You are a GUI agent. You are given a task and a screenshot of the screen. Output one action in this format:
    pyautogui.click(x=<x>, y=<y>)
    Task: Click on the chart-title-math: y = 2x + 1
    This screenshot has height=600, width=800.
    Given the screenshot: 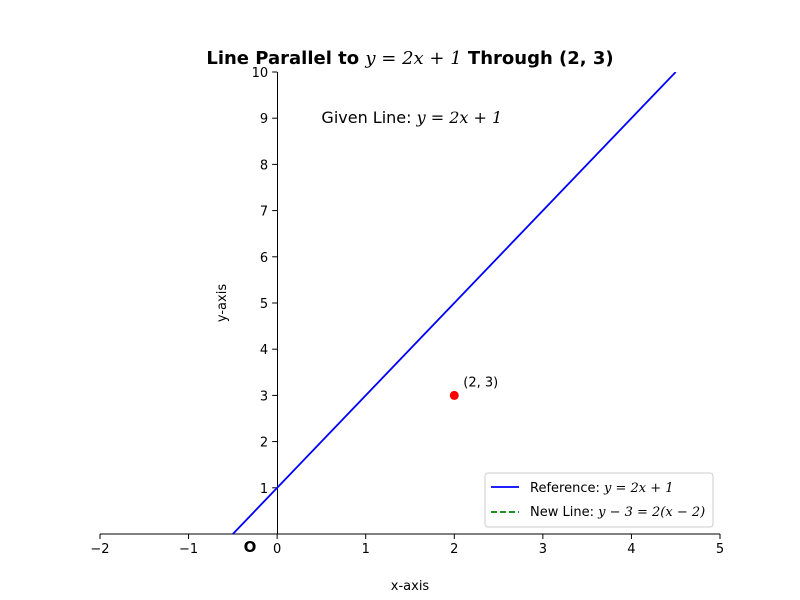 What is the action you would take?
    pyautogui.click(x=412, y=58)
    